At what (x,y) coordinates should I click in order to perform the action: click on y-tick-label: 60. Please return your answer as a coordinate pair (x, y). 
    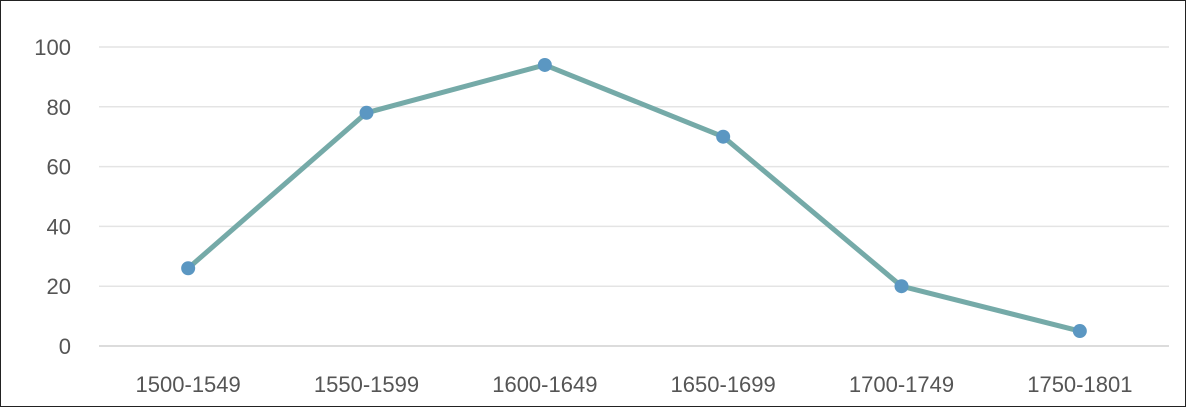
    Looking at the image, I should click on (59, 167).